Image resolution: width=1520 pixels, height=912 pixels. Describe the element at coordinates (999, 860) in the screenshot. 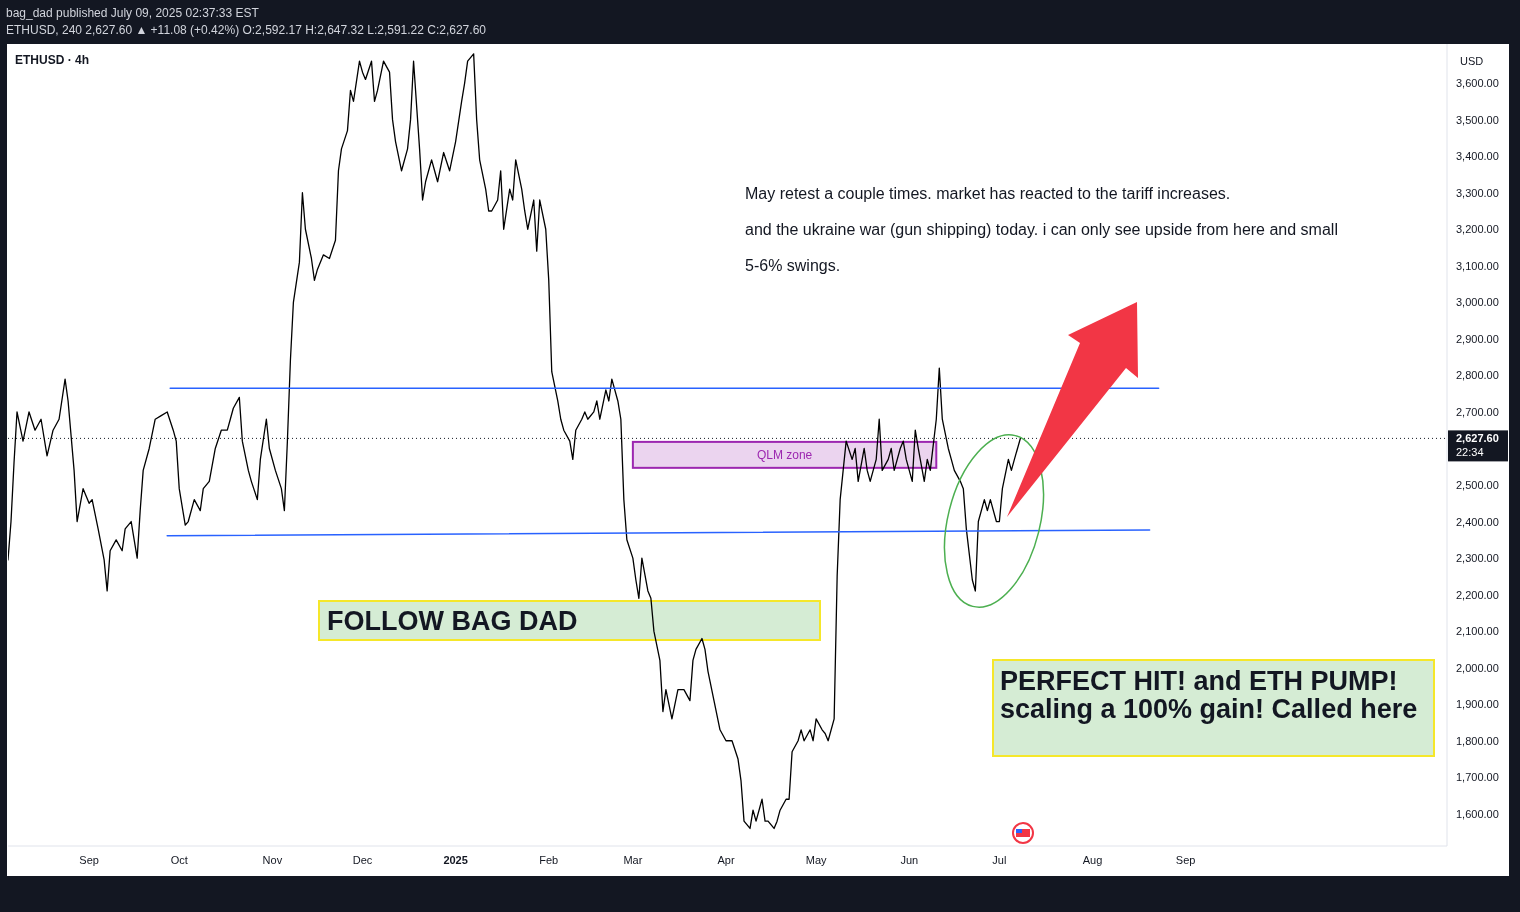

I see `x-tick-label: Jul` at that location.